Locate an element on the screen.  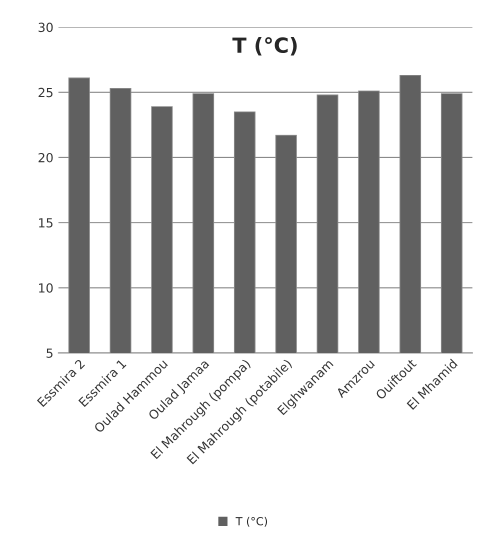
y-tick-label: 20 is located at coordinates (45, 157).